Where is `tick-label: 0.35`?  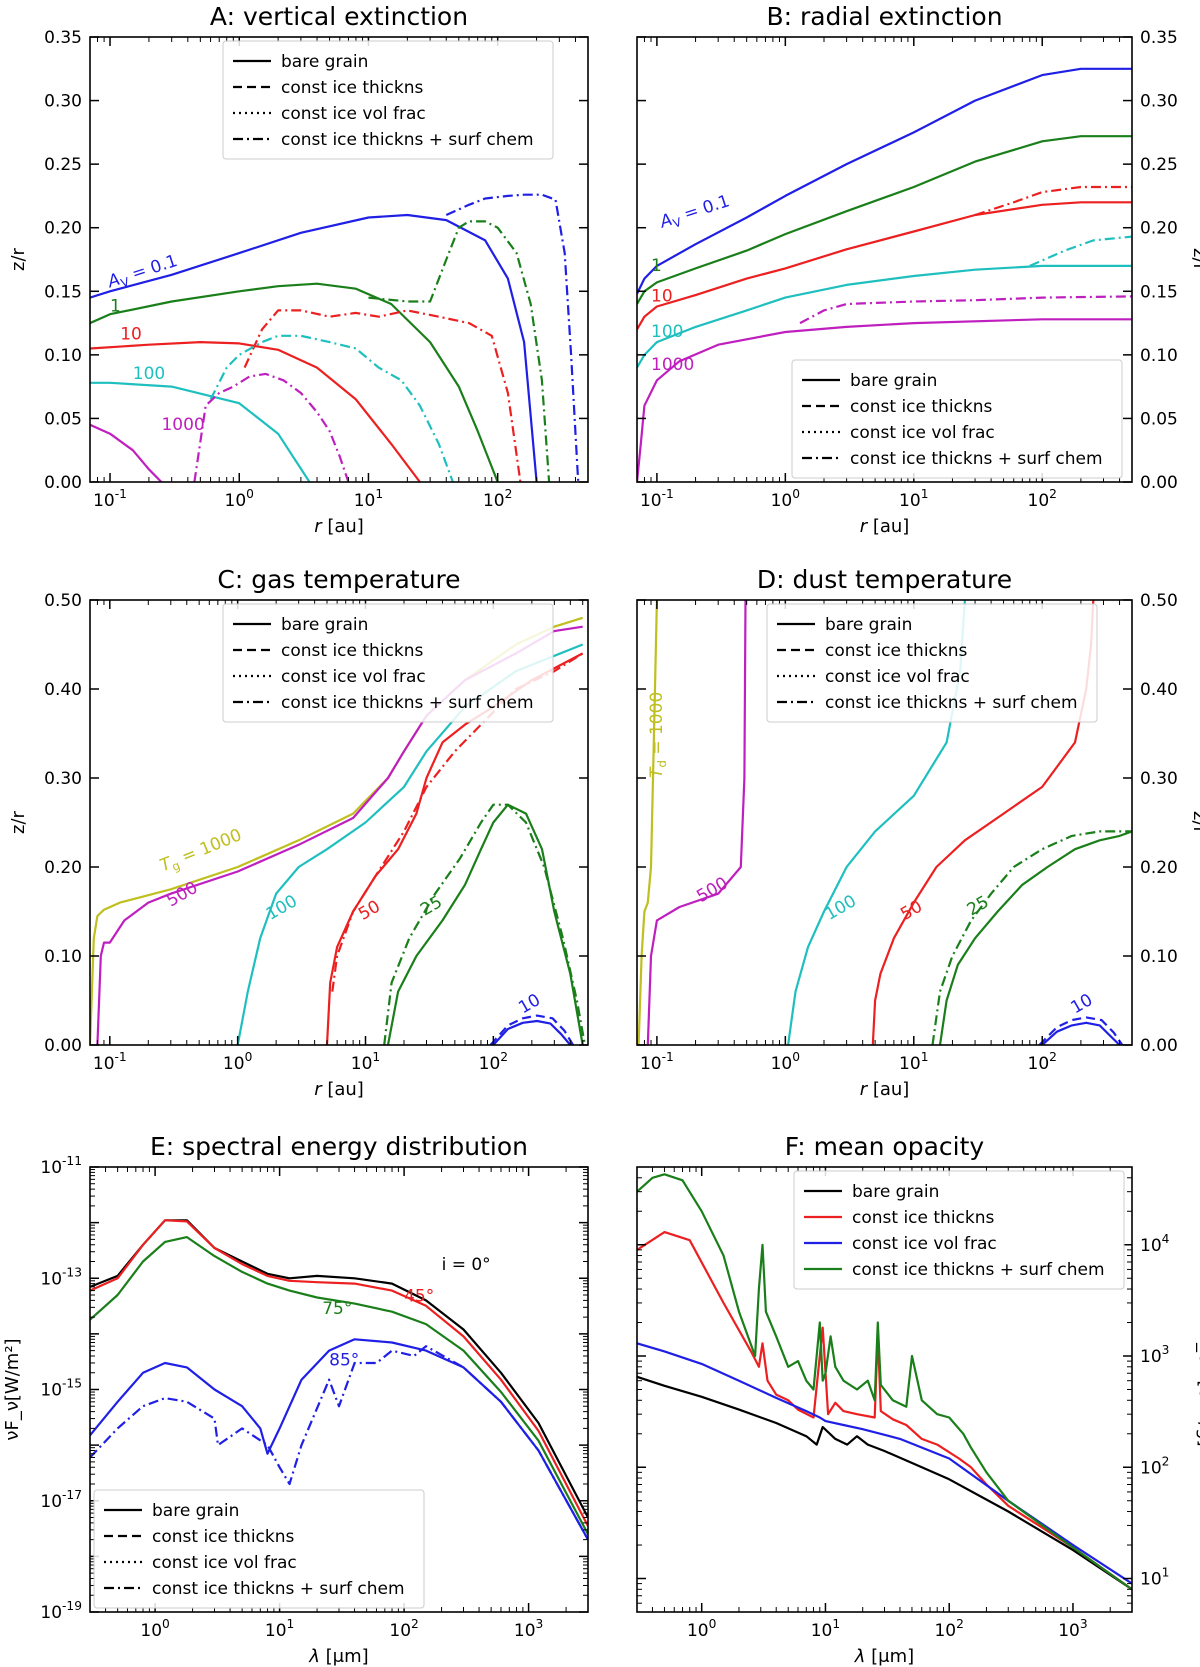
tick-label: 0.35 is located at coordinates (63, 38).